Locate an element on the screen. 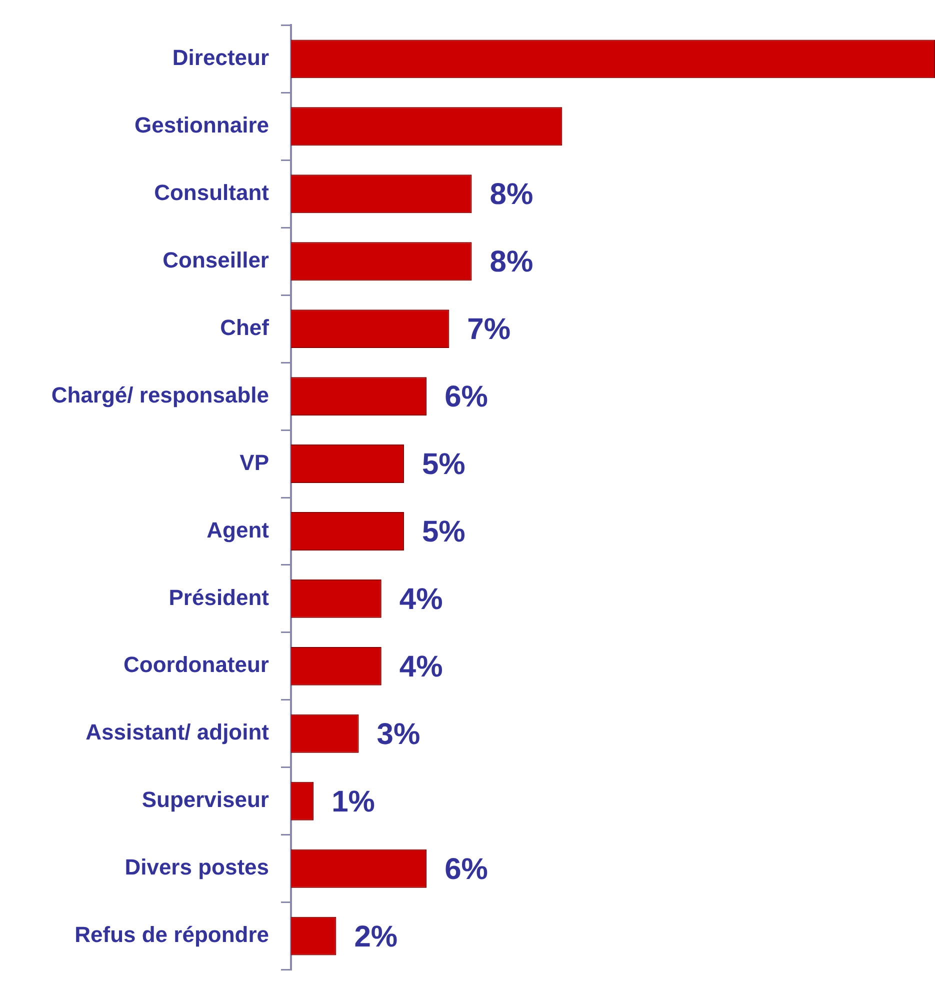 The height and width of the screenshot is (995, 935). y-tick-label: Coordonateur is located at coordinates (197, 665).